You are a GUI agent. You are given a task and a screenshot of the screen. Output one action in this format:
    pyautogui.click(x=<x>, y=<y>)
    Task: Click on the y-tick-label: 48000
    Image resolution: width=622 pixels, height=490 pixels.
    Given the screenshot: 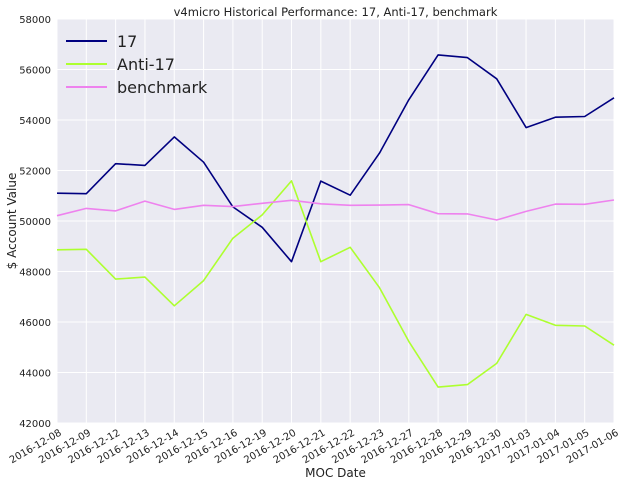 What is the action you would take?
    pyautogui.click(x=35, y=273)
    